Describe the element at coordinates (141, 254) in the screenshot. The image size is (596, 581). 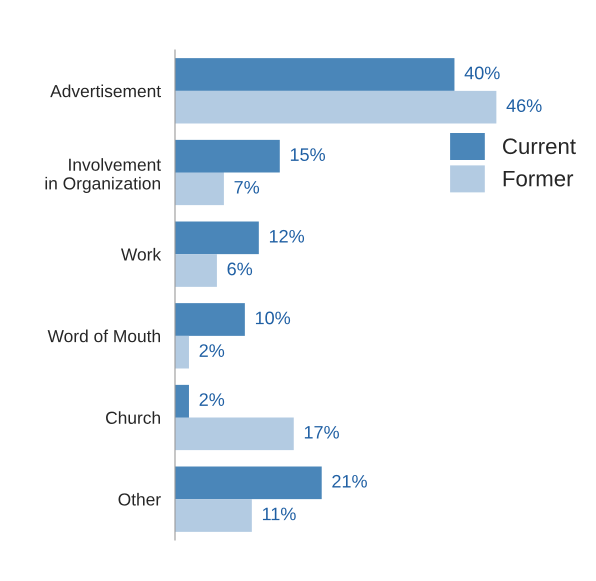
I see `y-tick-label: Work` at that location.